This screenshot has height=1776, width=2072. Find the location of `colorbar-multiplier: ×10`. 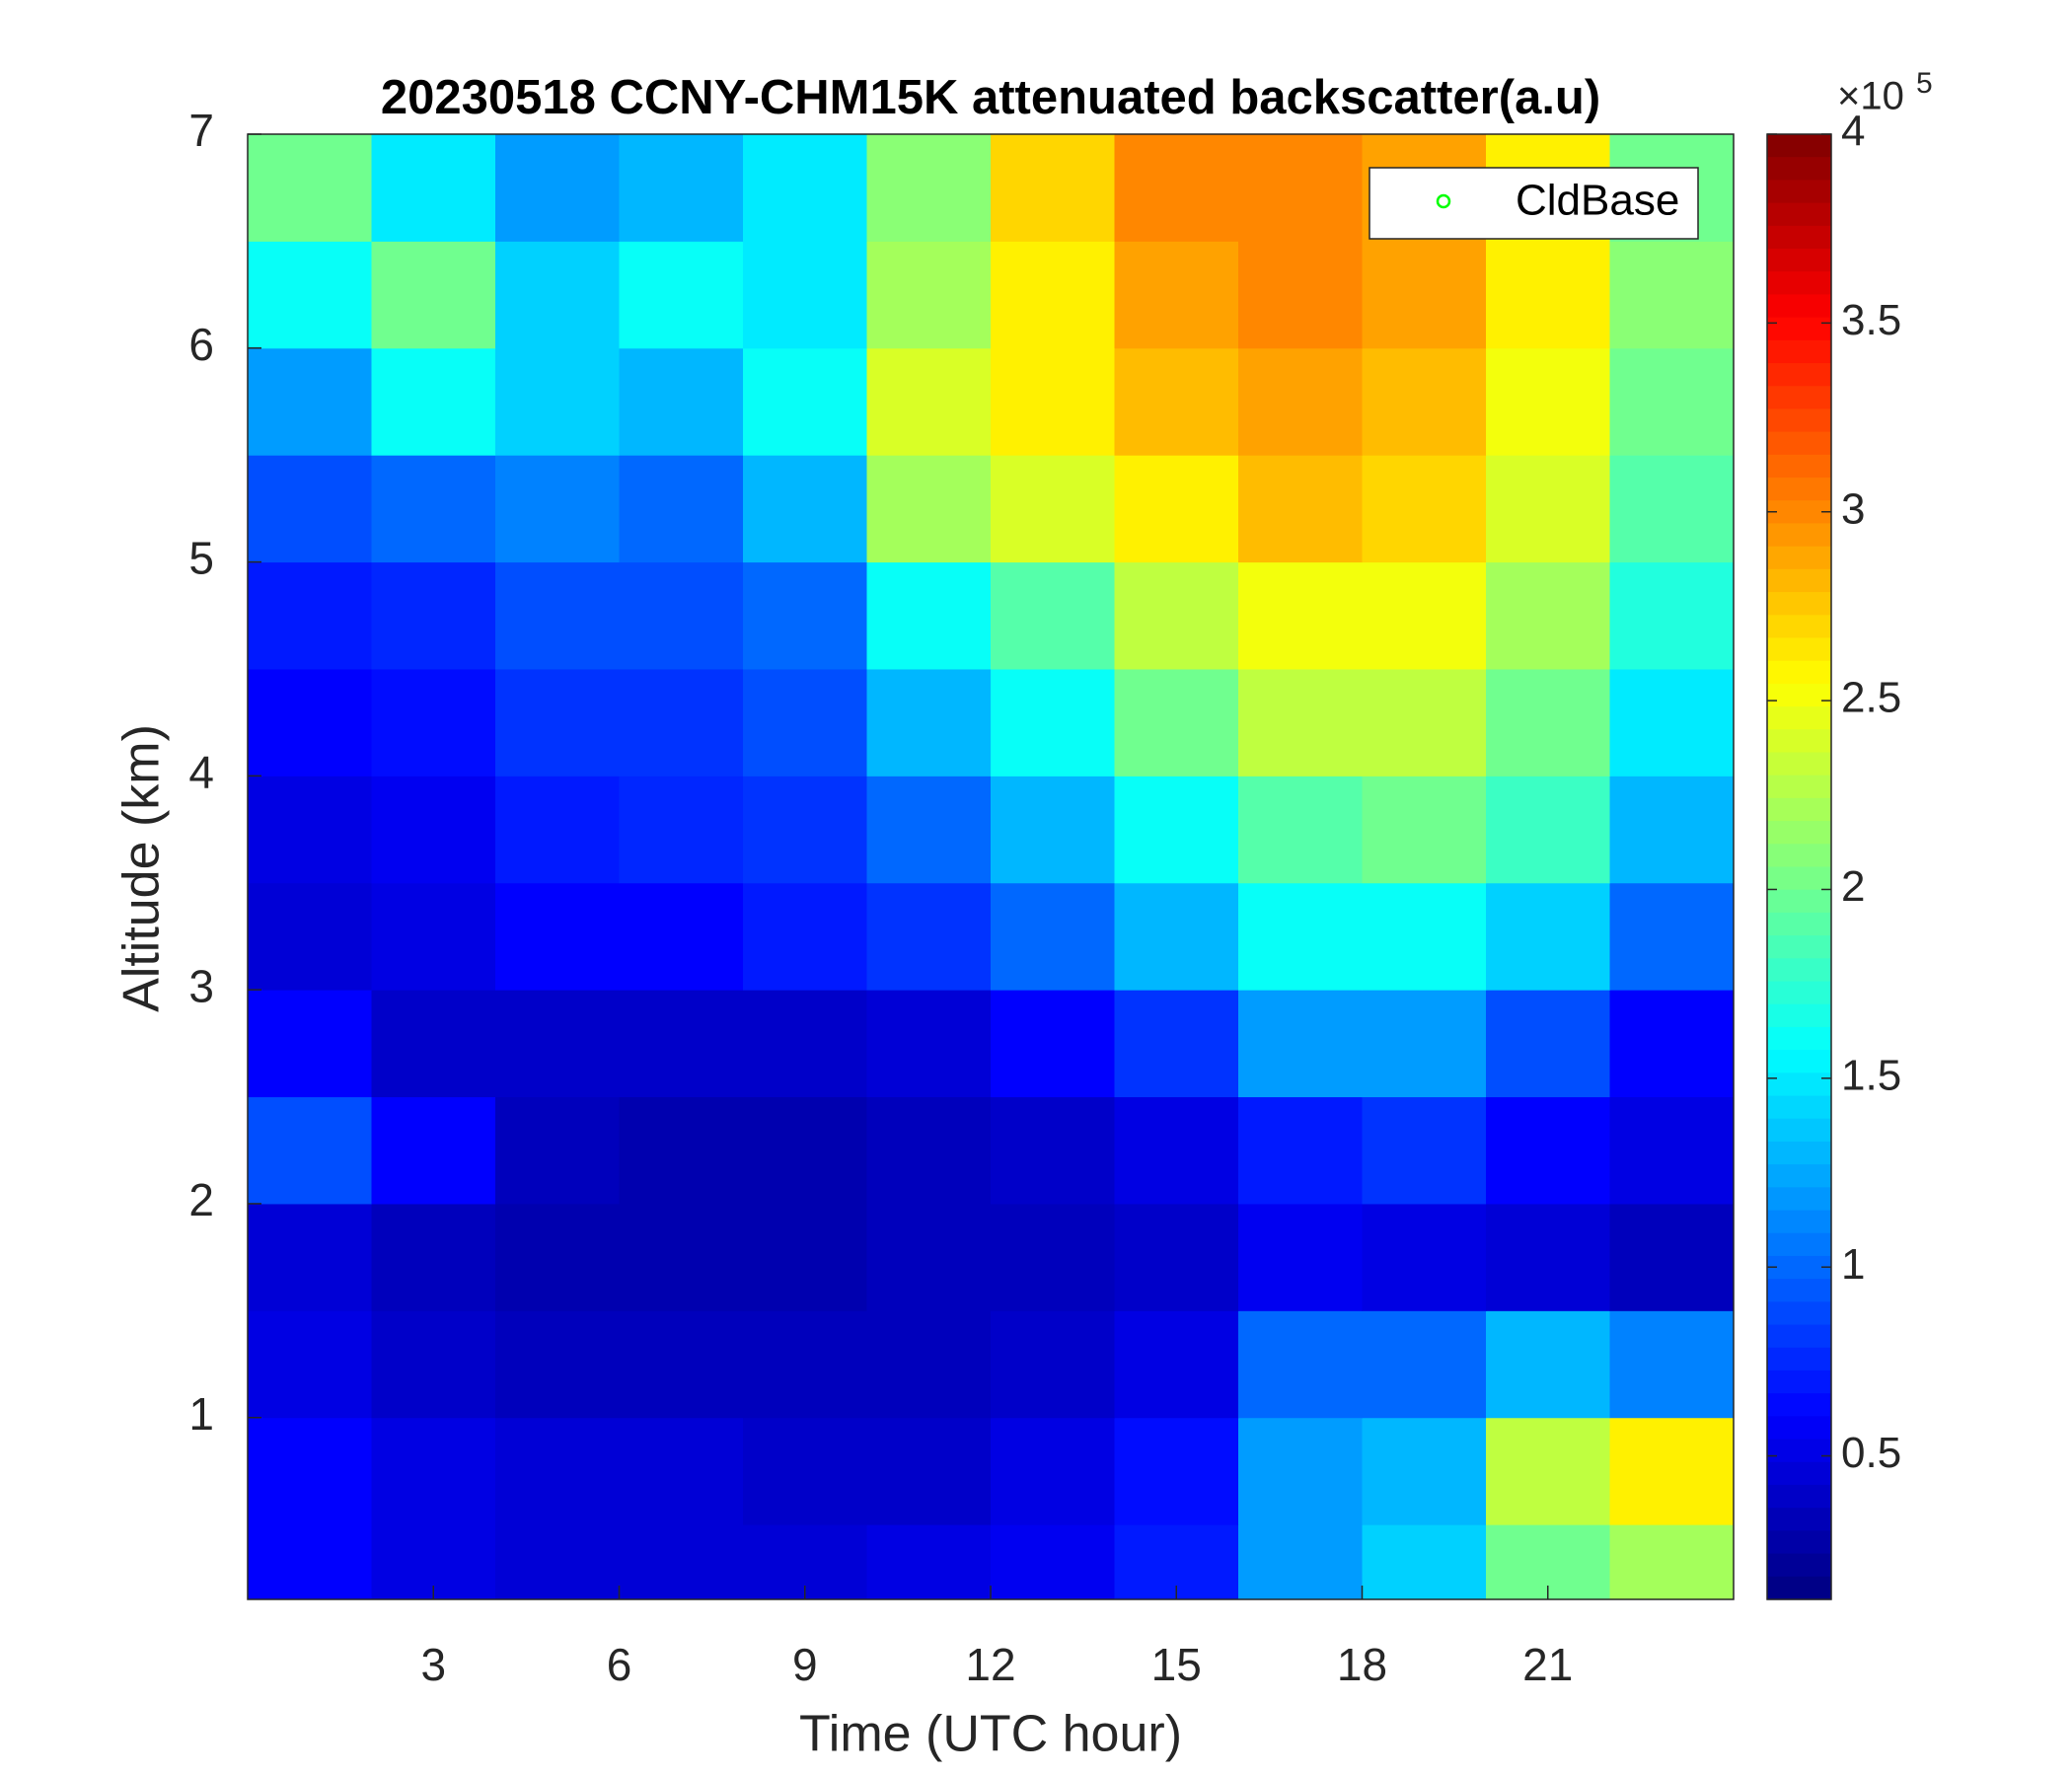

colorbar-multiplier: ×10 is located at coordinates (1870, 97).